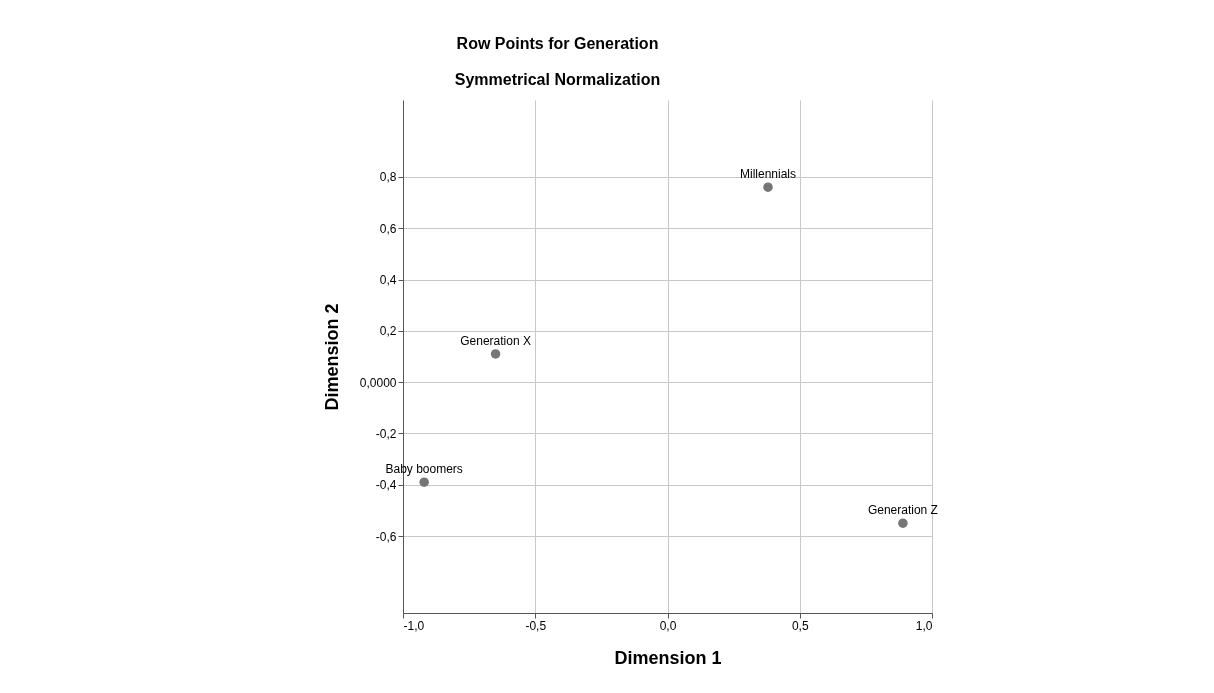  I want to click on y-tick-label: -0,4, so click(386, 485).